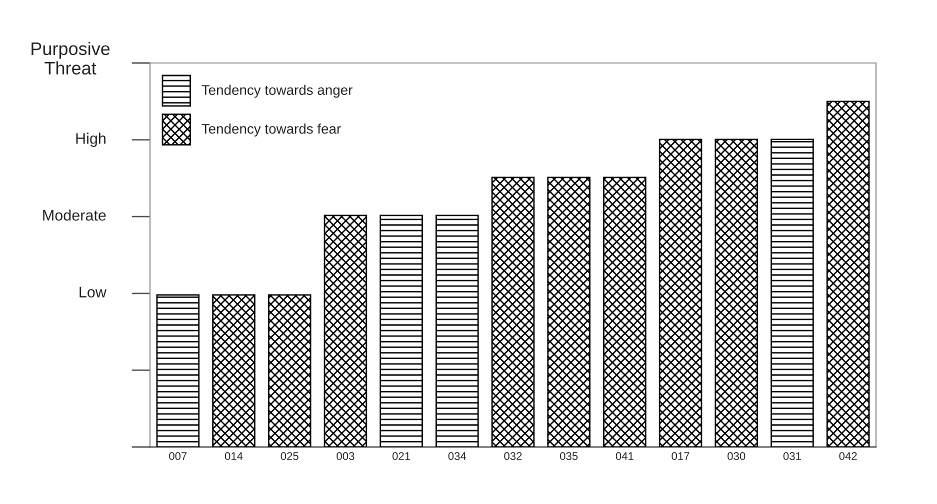 Image resolution: width=937 pixels, height=504 pixels. What do you see at coordinates (345, 456) in the screenshot?
I see `x-tick-label: 003` at bounding box center [345, 456].